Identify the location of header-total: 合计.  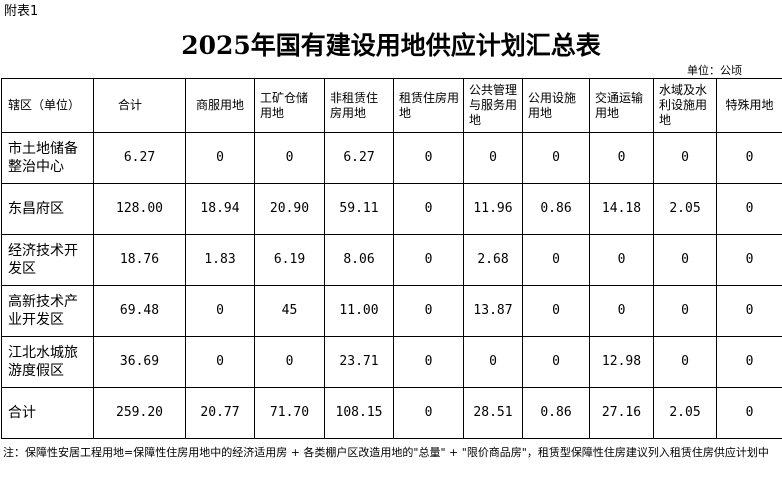
(139, 105).